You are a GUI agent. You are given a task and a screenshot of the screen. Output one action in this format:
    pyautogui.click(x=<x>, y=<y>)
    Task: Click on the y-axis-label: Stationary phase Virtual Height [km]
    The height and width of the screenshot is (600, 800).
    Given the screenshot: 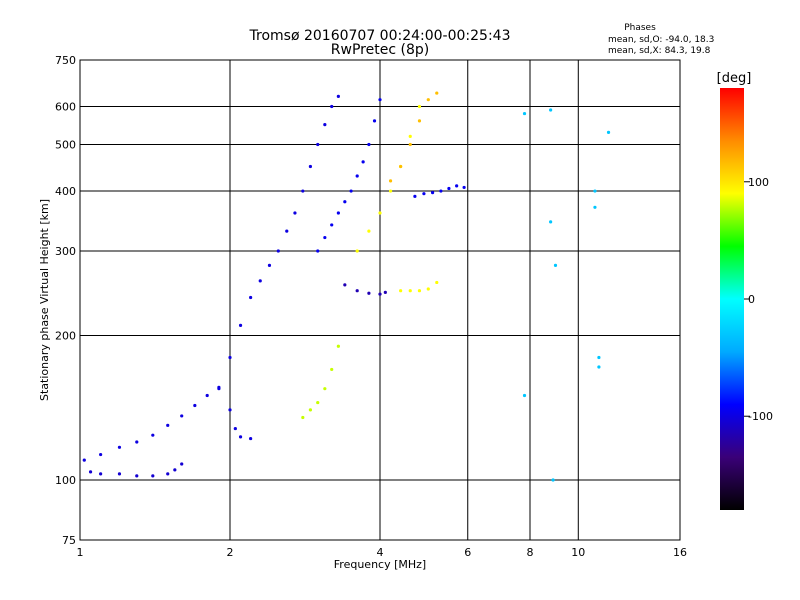 What is the action you would take?
    pyautogui.click(x=44, y=300)
    